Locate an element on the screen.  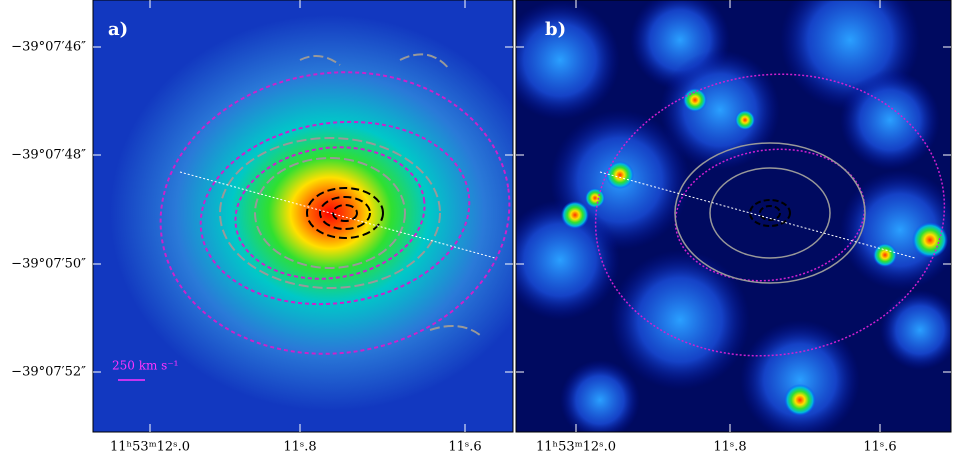
major-axis is located at coordinates (337, 215).